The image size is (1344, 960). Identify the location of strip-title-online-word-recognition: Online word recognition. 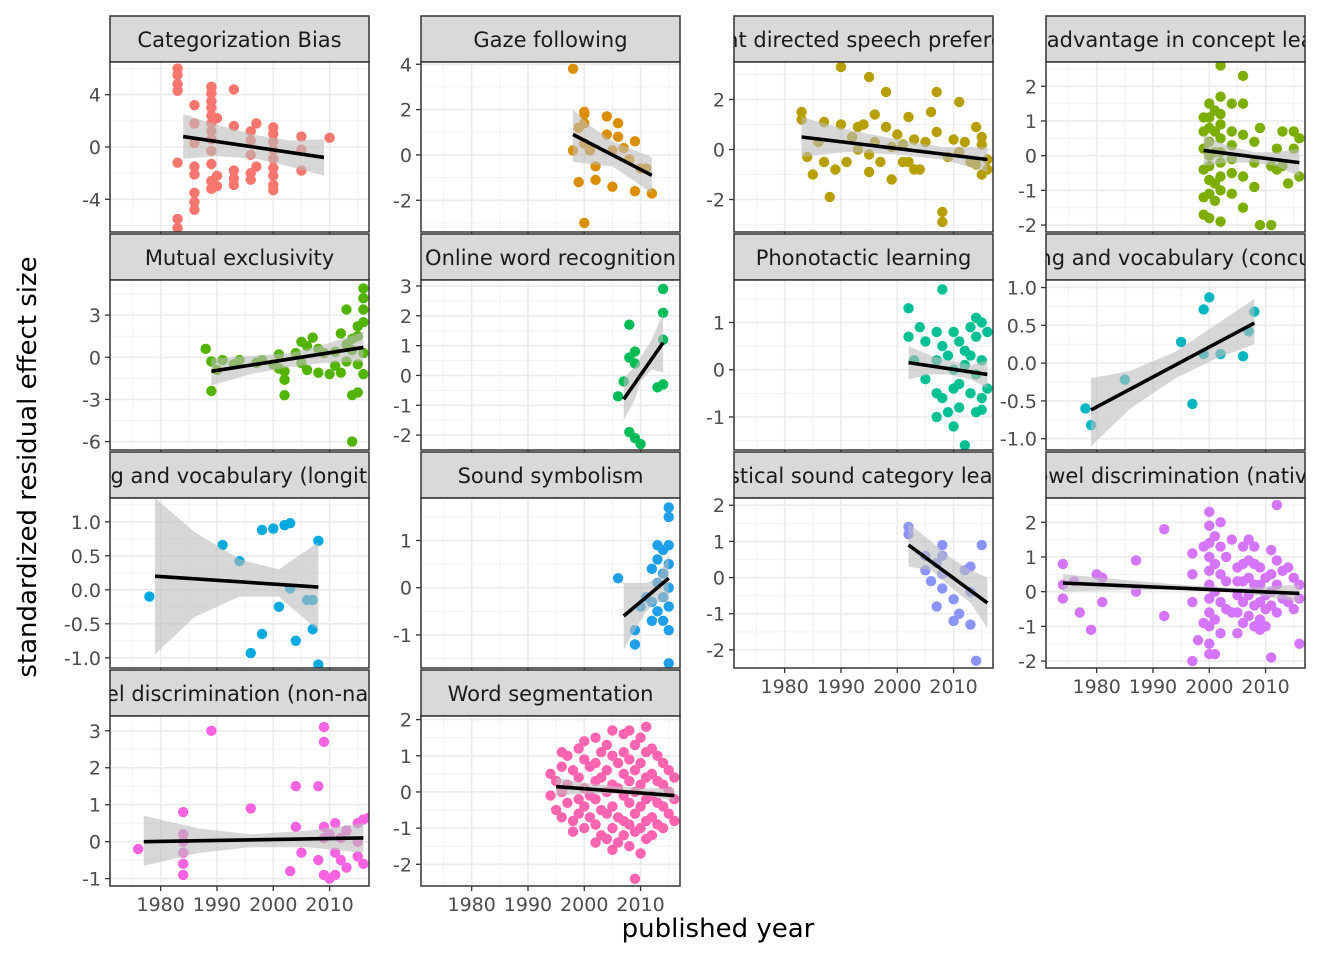
(550, 258).